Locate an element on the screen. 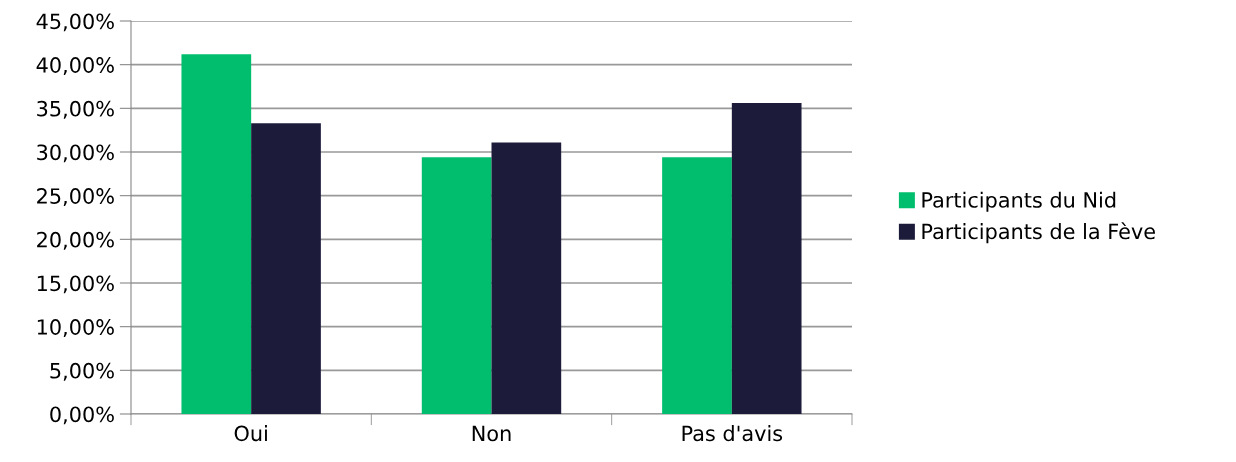 Image resolution: width=1236 pixels, height=462 pixels. y-tick-label: 25,00% is located at coordinates (75, 197).